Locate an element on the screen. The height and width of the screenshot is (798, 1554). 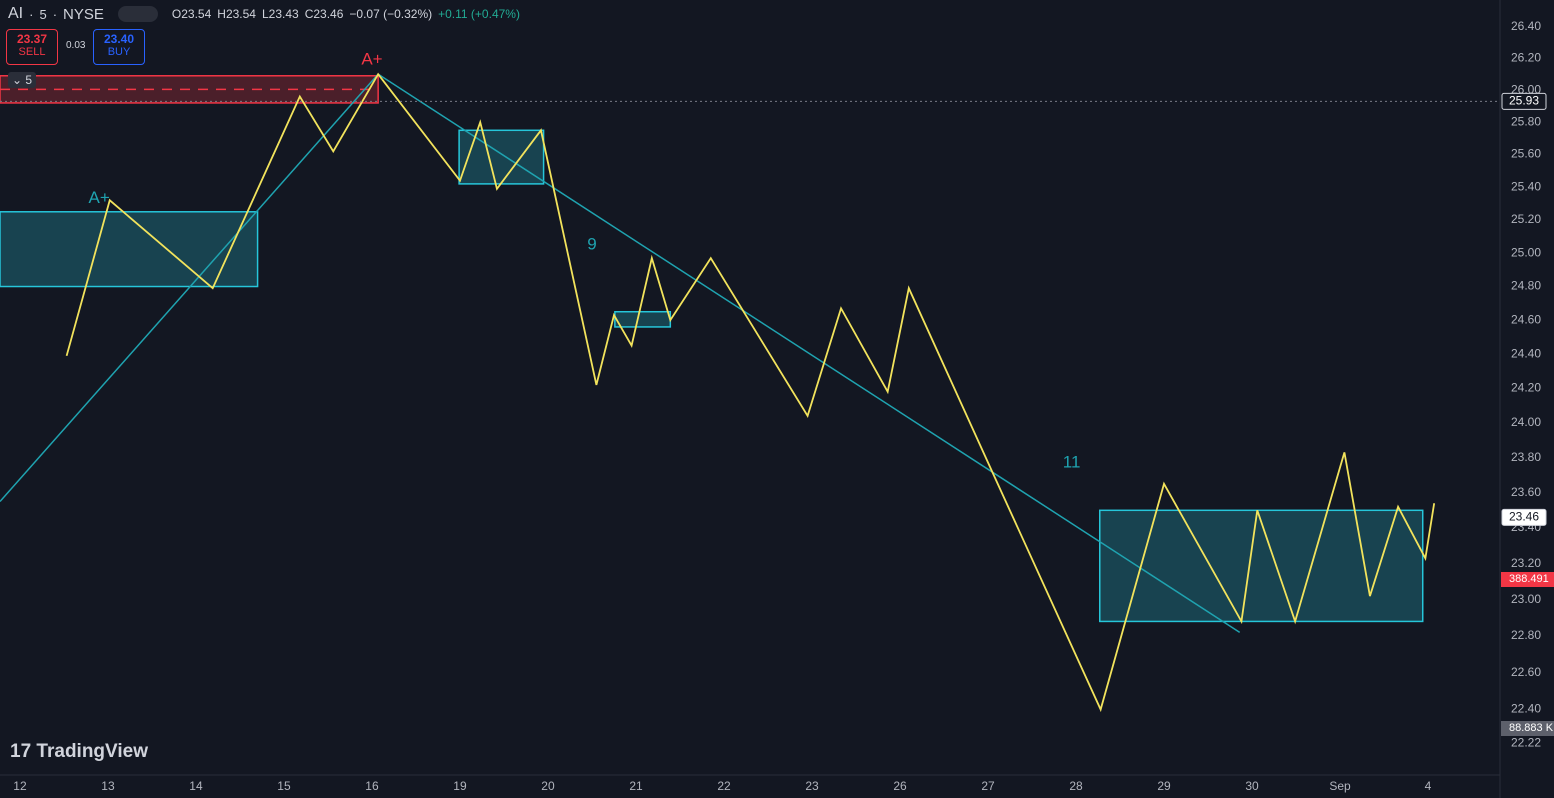
countdown-label: 388.491 is located at coordinates (1527, 579).